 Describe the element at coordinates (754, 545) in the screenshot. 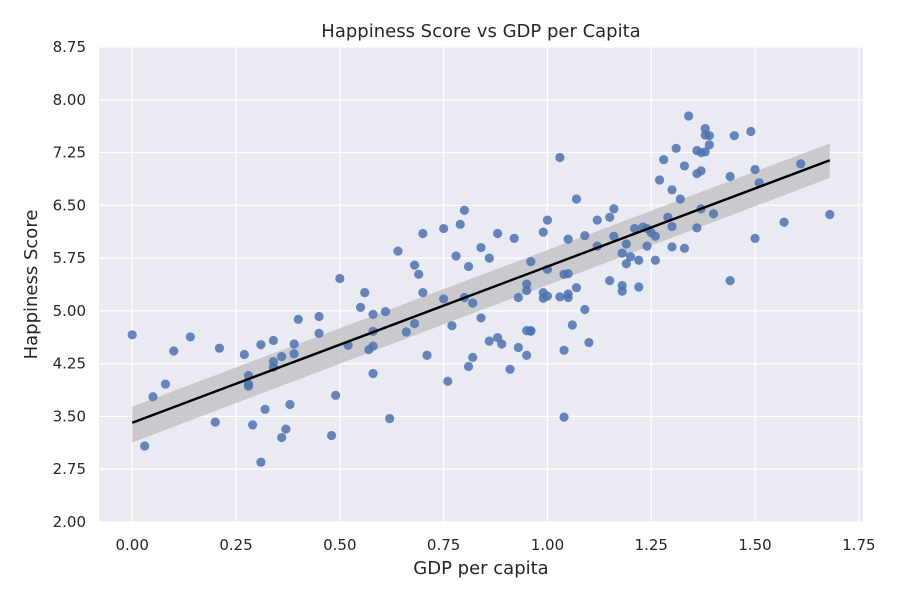

I see `x-tick-label: 1.50` at that location.